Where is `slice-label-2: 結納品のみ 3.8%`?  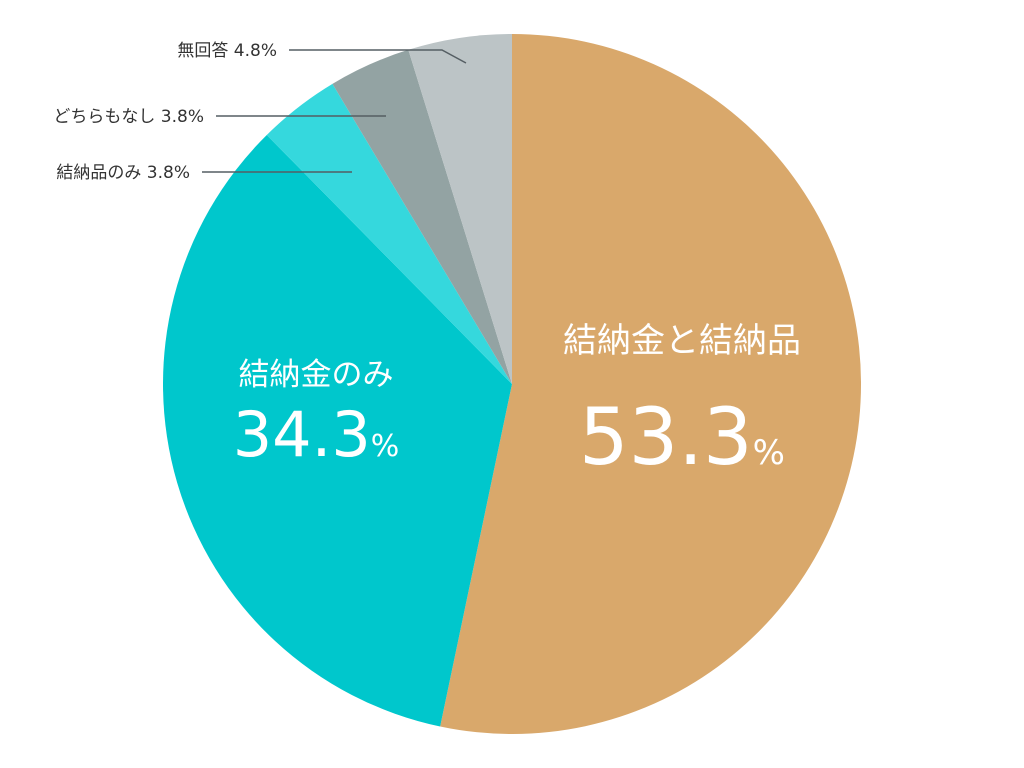
slice-label-2: 結納品のみ 3.8% is located at coordinates (123, 173).